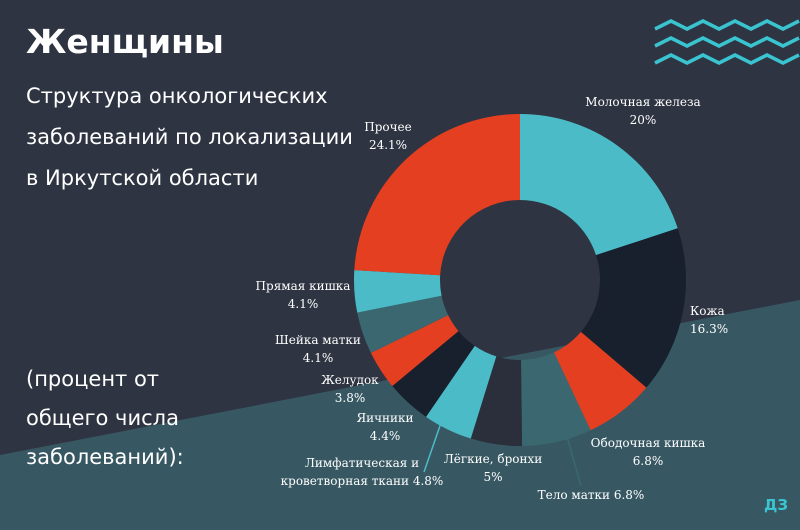  Describe the element at coordinates (125, 41) in the screenshot. I see `page-title: Женщины` at that location.